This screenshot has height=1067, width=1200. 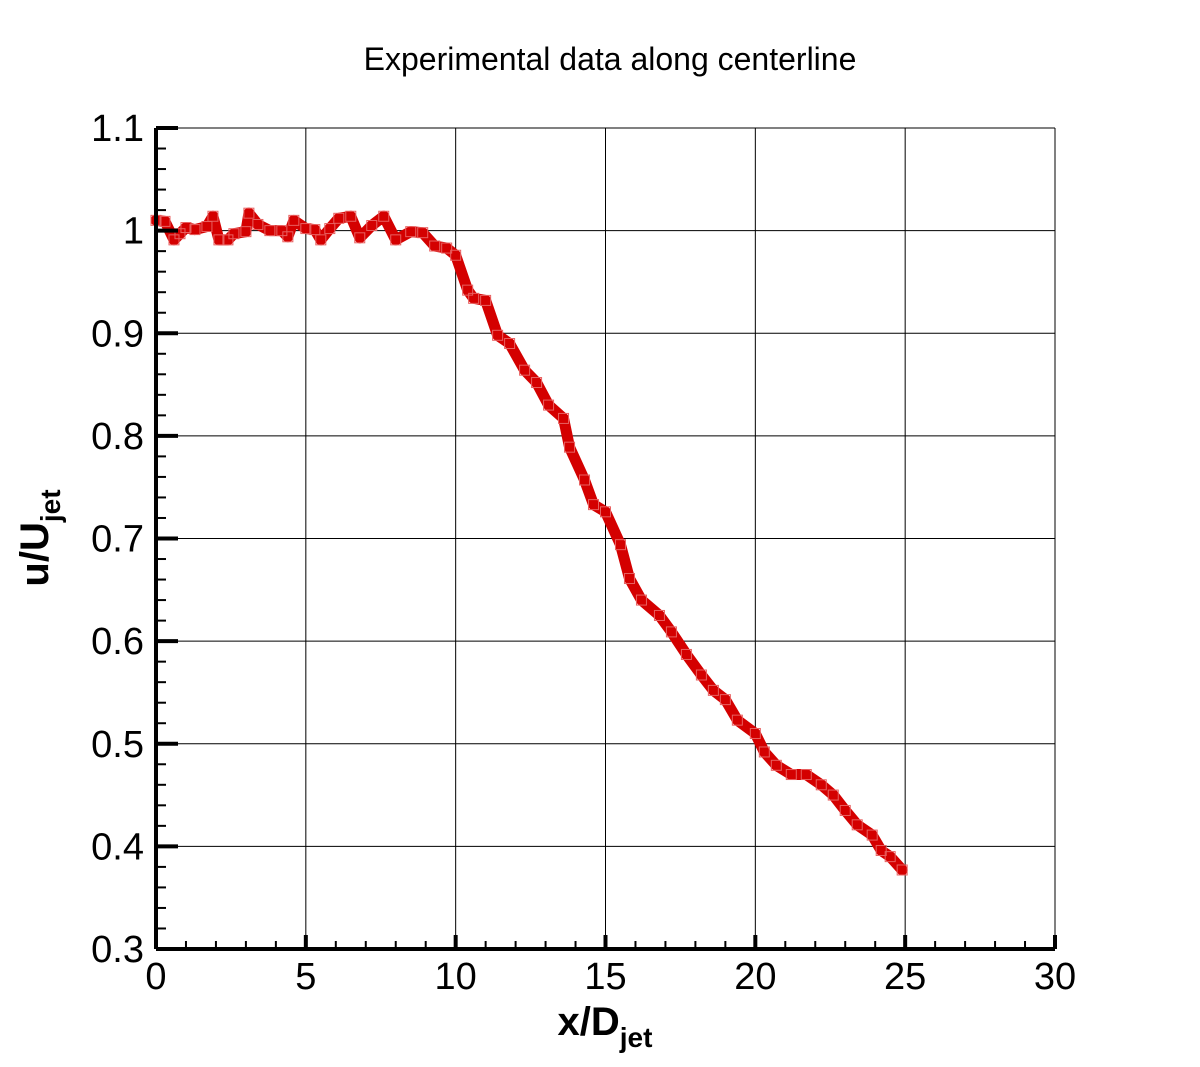 What do you see at coordinates (305, 977) in the screenshot?
I see `x-tick-label: 5` at bounding box center [305, 977].